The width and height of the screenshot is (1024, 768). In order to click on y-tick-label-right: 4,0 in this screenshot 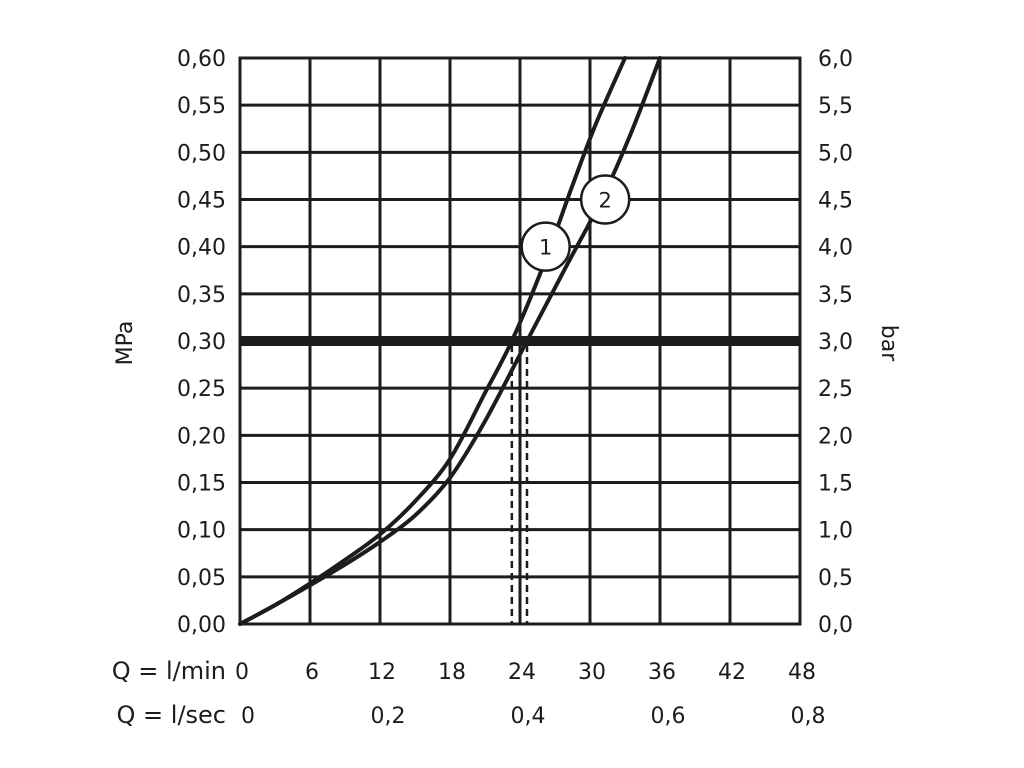, I will do `click(835, 248)`.